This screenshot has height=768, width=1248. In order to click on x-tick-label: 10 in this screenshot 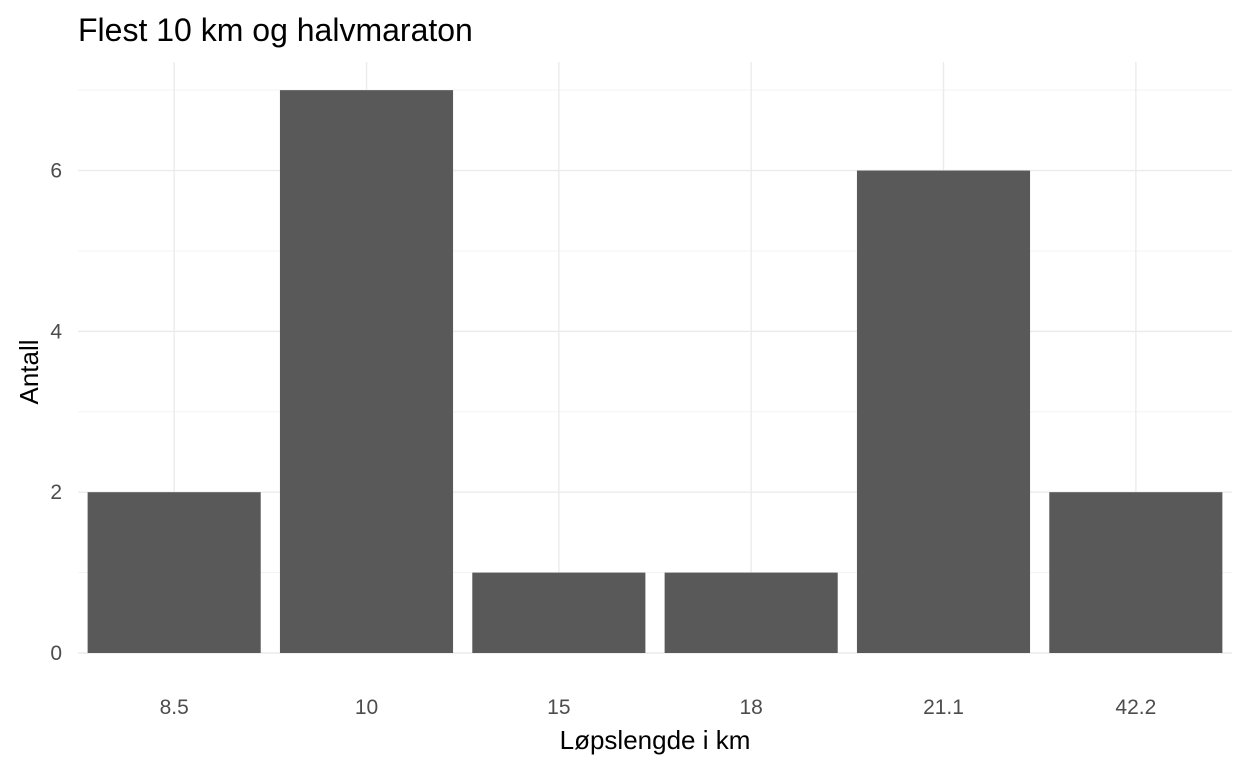, I will do `click(366, 707)`.